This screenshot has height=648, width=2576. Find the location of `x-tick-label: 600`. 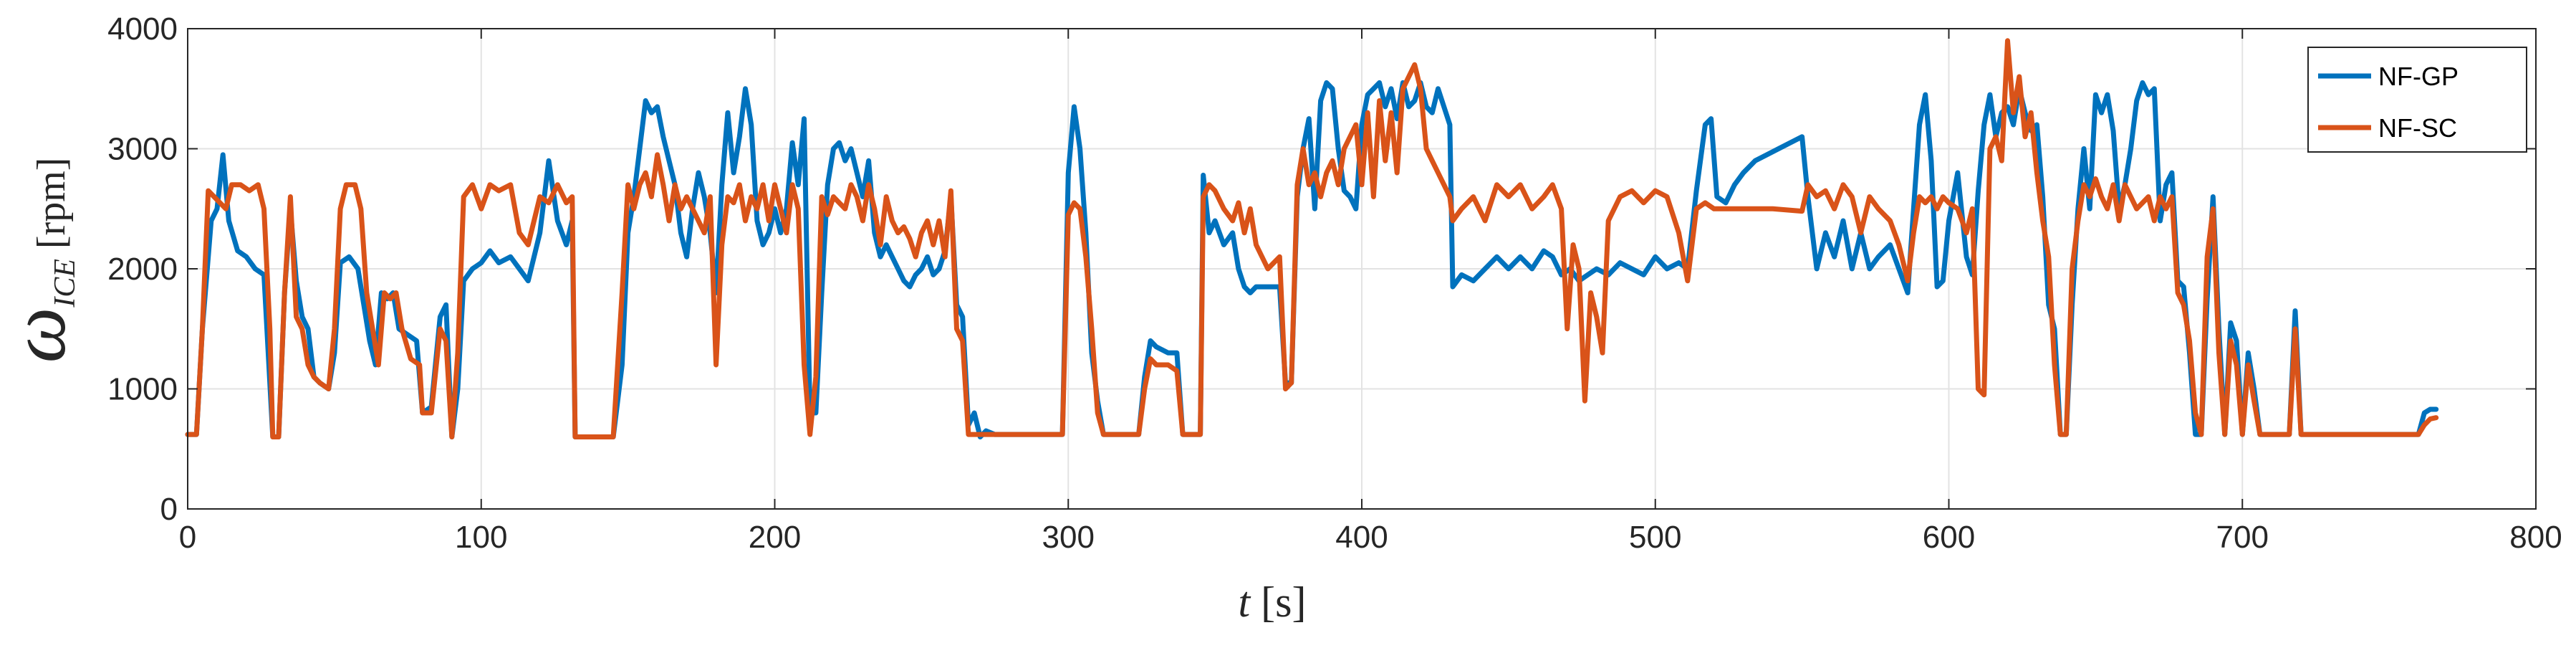

x-tick-label: 600 is located at coordinates (1949, 537).